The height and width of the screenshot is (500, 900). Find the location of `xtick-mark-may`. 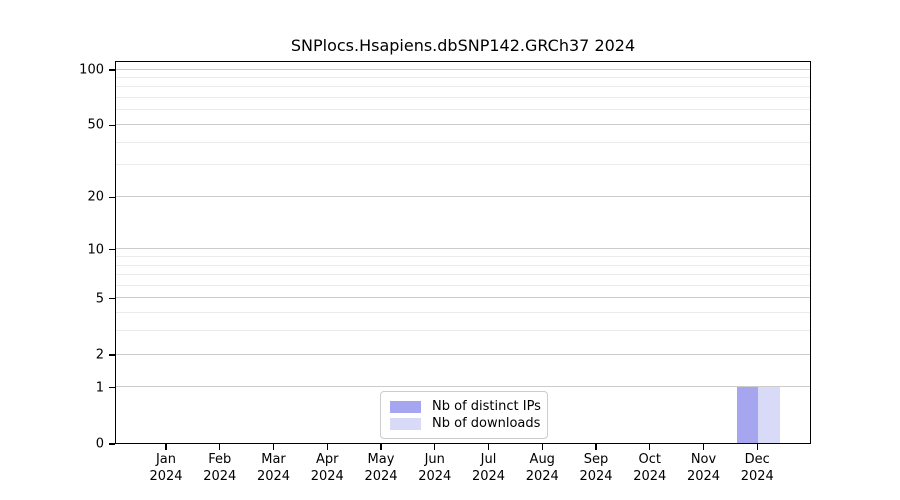

xtick-mark-may is located at coordinates (381, 447).